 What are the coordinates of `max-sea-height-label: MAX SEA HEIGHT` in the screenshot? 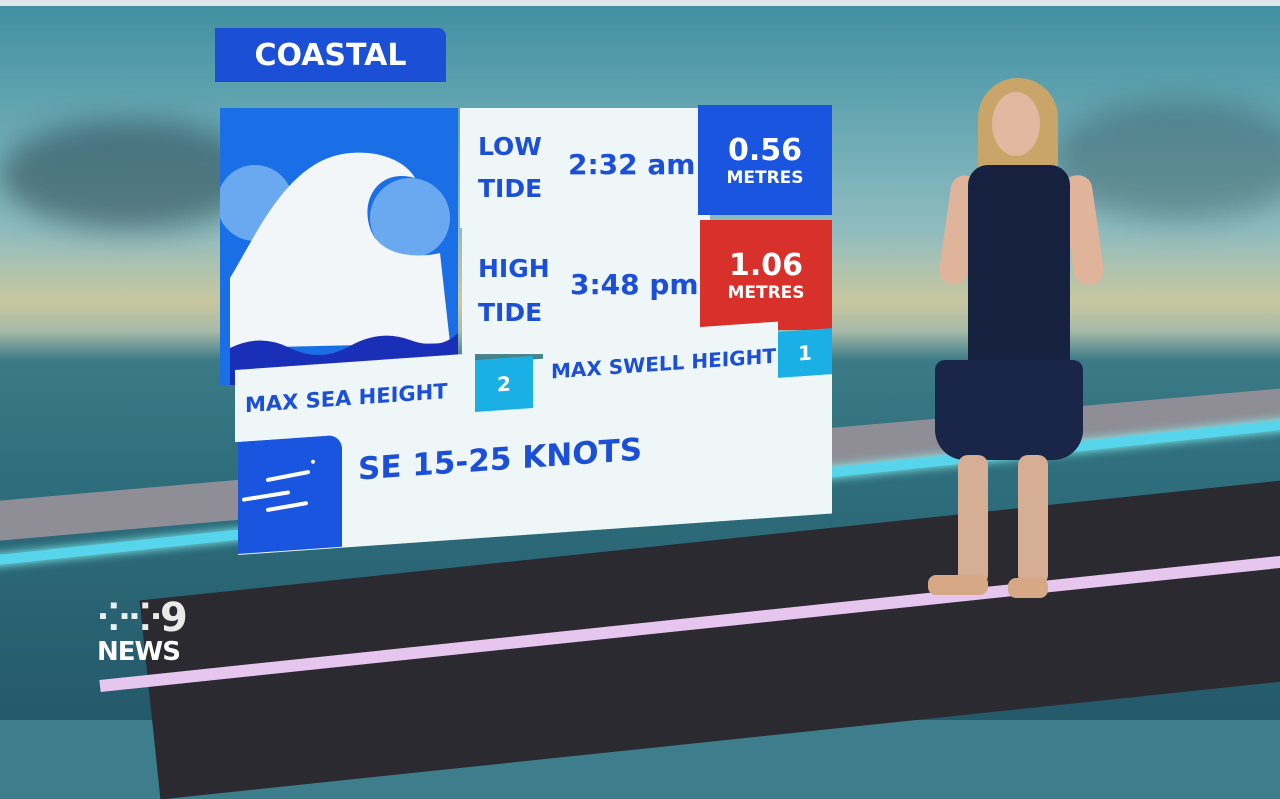 It's located at (346, 398).